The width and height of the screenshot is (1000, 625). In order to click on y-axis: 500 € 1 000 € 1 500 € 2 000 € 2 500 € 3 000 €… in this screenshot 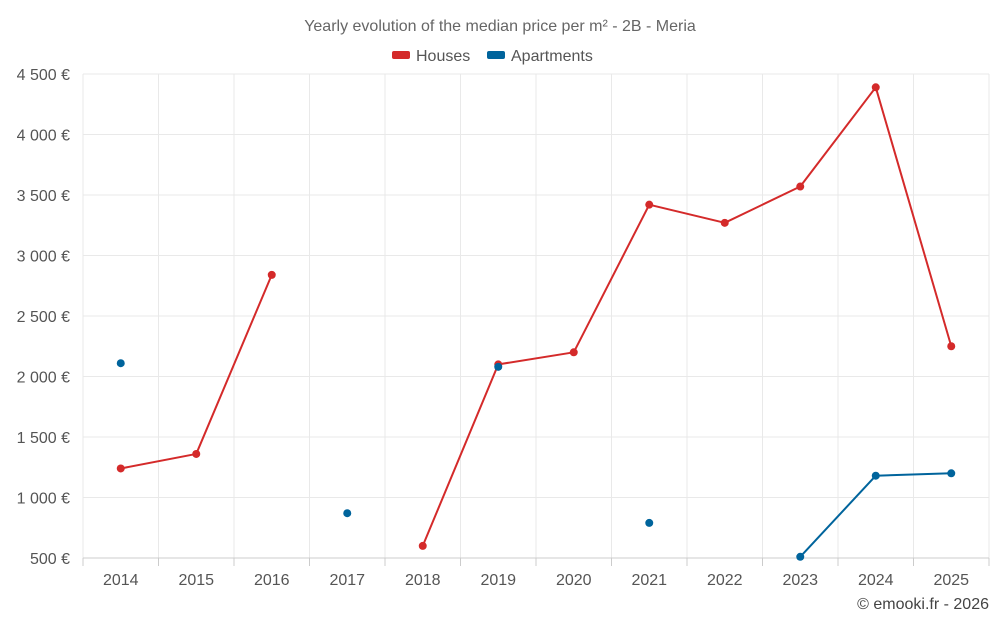, I will do `click(43, 317)`.